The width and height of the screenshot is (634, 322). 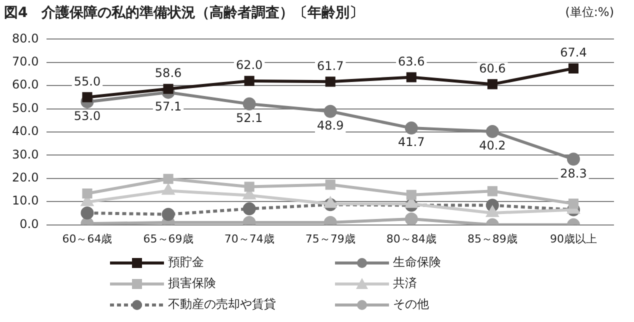 I want to click on data-label: 61.7, so click(x=330, y=65).